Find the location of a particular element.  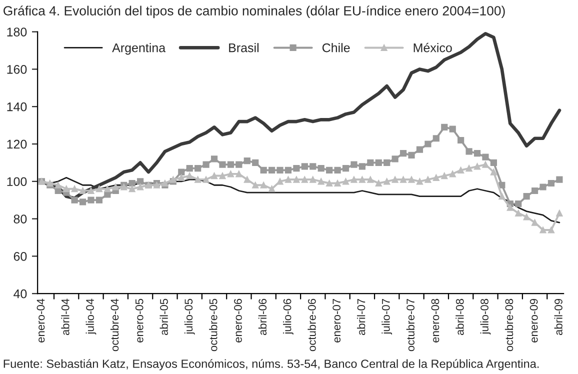

x-tick-label: julio-07 is located at coordinates (387, 317).